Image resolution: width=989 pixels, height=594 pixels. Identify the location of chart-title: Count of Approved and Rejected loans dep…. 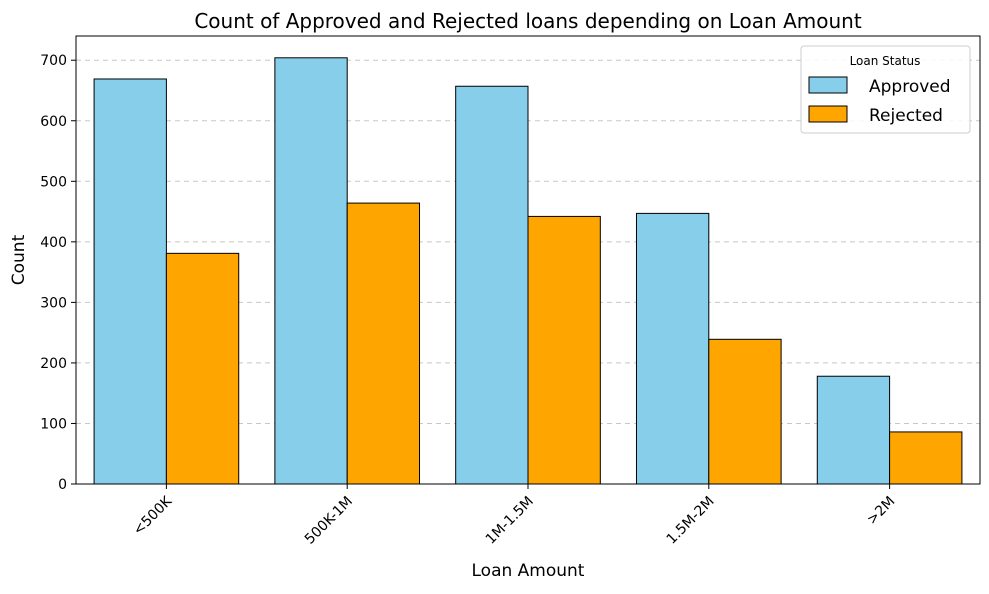
(528, 21).